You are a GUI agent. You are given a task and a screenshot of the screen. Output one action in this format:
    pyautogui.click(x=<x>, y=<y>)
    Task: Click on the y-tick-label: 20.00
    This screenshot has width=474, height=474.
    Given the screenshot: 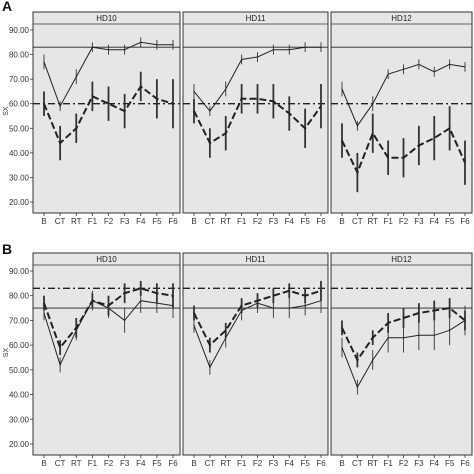 What is the action you would take?
    pyautogui.click(x=19, y=444)
    